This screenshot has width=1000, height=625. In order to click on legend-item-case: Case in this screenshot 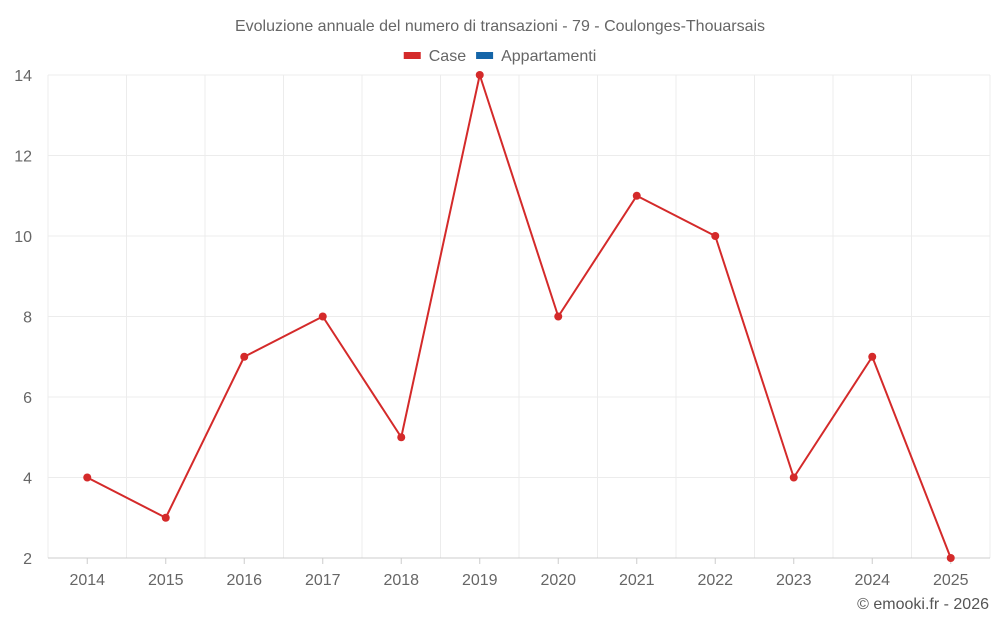, I will do `click(434, 56)`.